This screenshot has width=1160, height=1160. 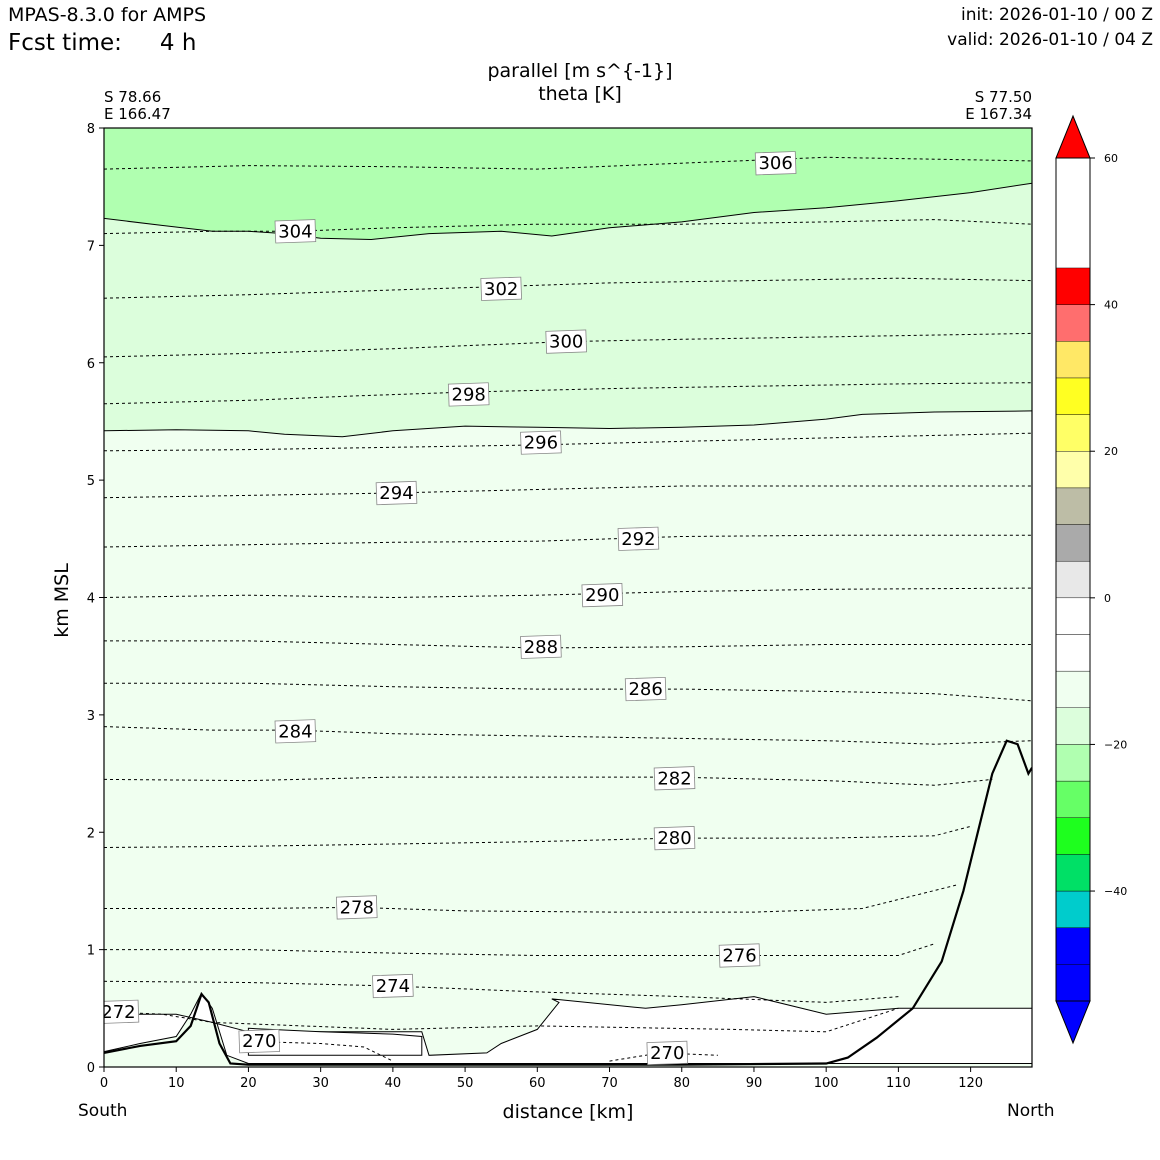 What do you see at coordinates (137, 114) in the screenshot?
I see `left-endpoint-lon: E 166.47` at bounding box center [137, 114].